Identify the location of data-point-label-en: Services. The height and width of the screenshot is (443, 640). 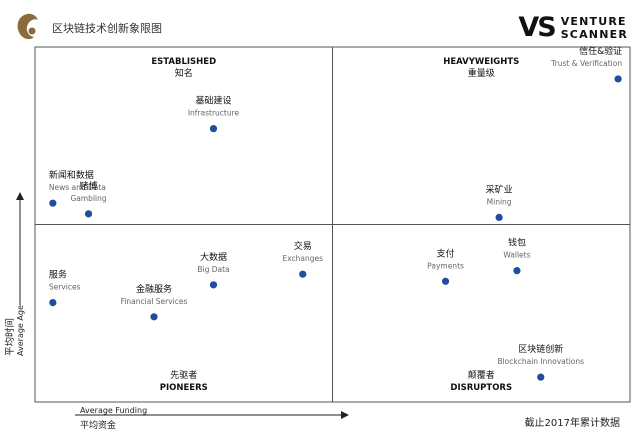
(65, 287).